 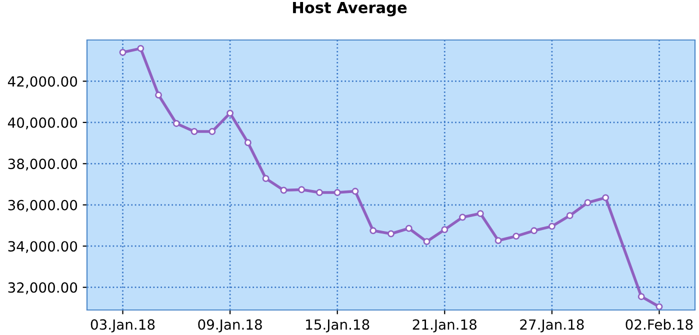 What do you see at coordinates (444, 325) in the screenshot?
I see `x-tick-label: 21.Jan.18` at bounding box center [444, 325].